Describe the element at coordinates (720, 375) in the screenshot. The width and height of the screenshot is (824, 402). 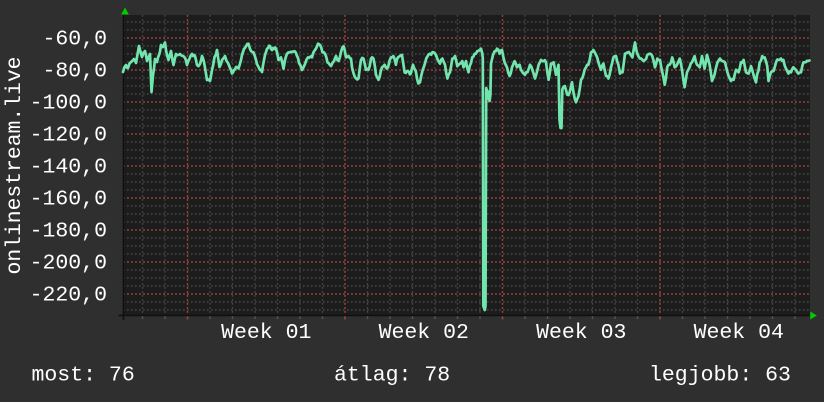
I see `svg-text: legjobb: 63` at that location.